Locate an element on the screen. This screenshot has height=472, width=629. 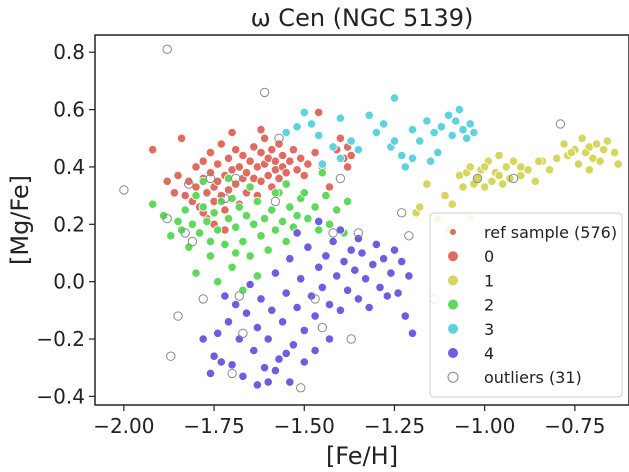
x-tick-label: −2.00 is located at coordinates (123, 426).